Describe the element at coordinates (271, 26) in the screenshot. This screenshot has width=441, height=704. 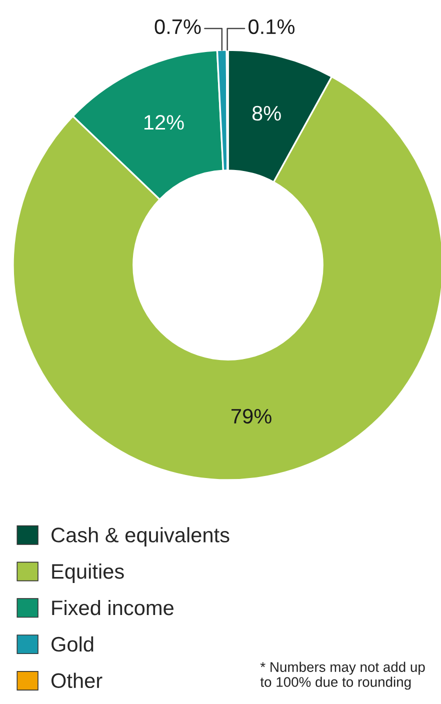
I see `data-label: 0.1%` at that location.